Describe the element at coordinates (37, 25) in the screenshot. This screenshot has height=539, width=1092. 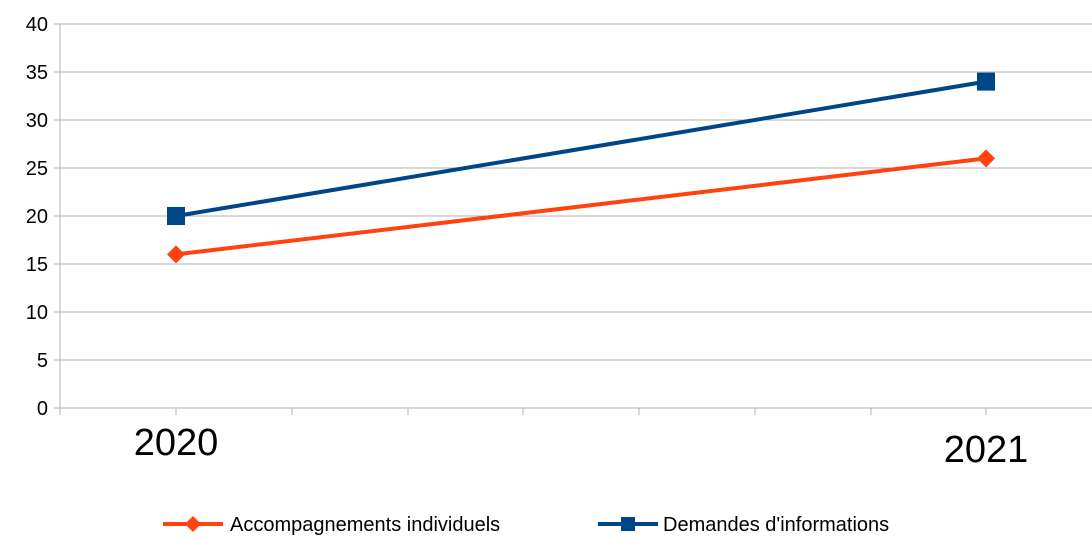
I see `y-tick-label-40: 40` at that location.